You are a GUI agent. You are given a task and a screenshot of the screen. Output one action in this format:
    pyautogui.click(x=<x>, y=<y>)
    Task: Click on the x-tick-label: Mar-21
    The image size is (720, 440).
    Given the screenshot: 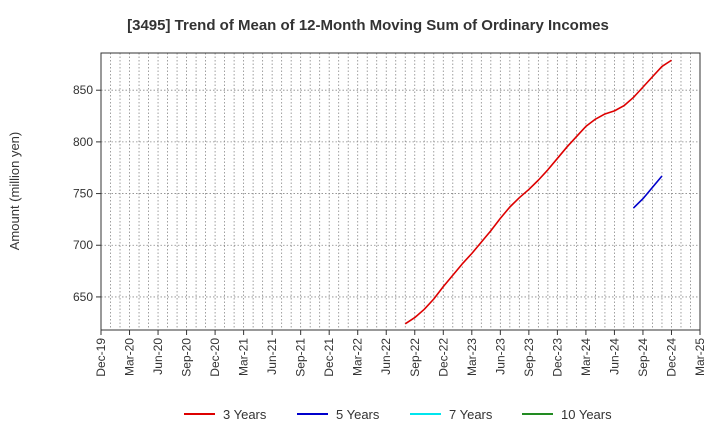 What is the action you would take?
    pyautogui.click(x=244, y=357)
    